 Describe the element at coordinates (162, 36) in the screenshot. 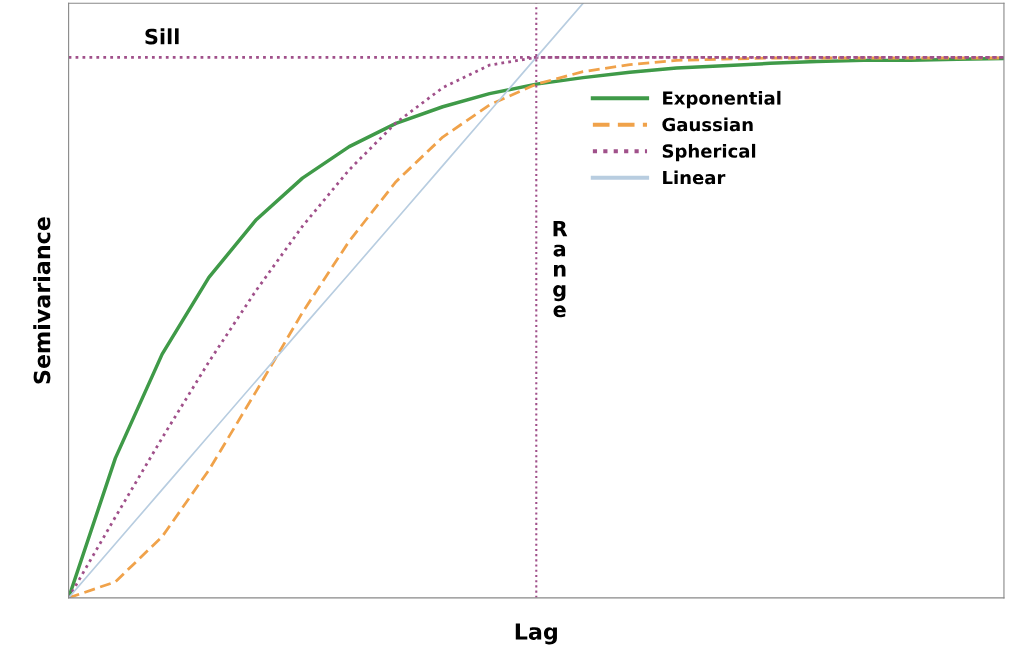

I see `ref-line-label: Sill` at that location.